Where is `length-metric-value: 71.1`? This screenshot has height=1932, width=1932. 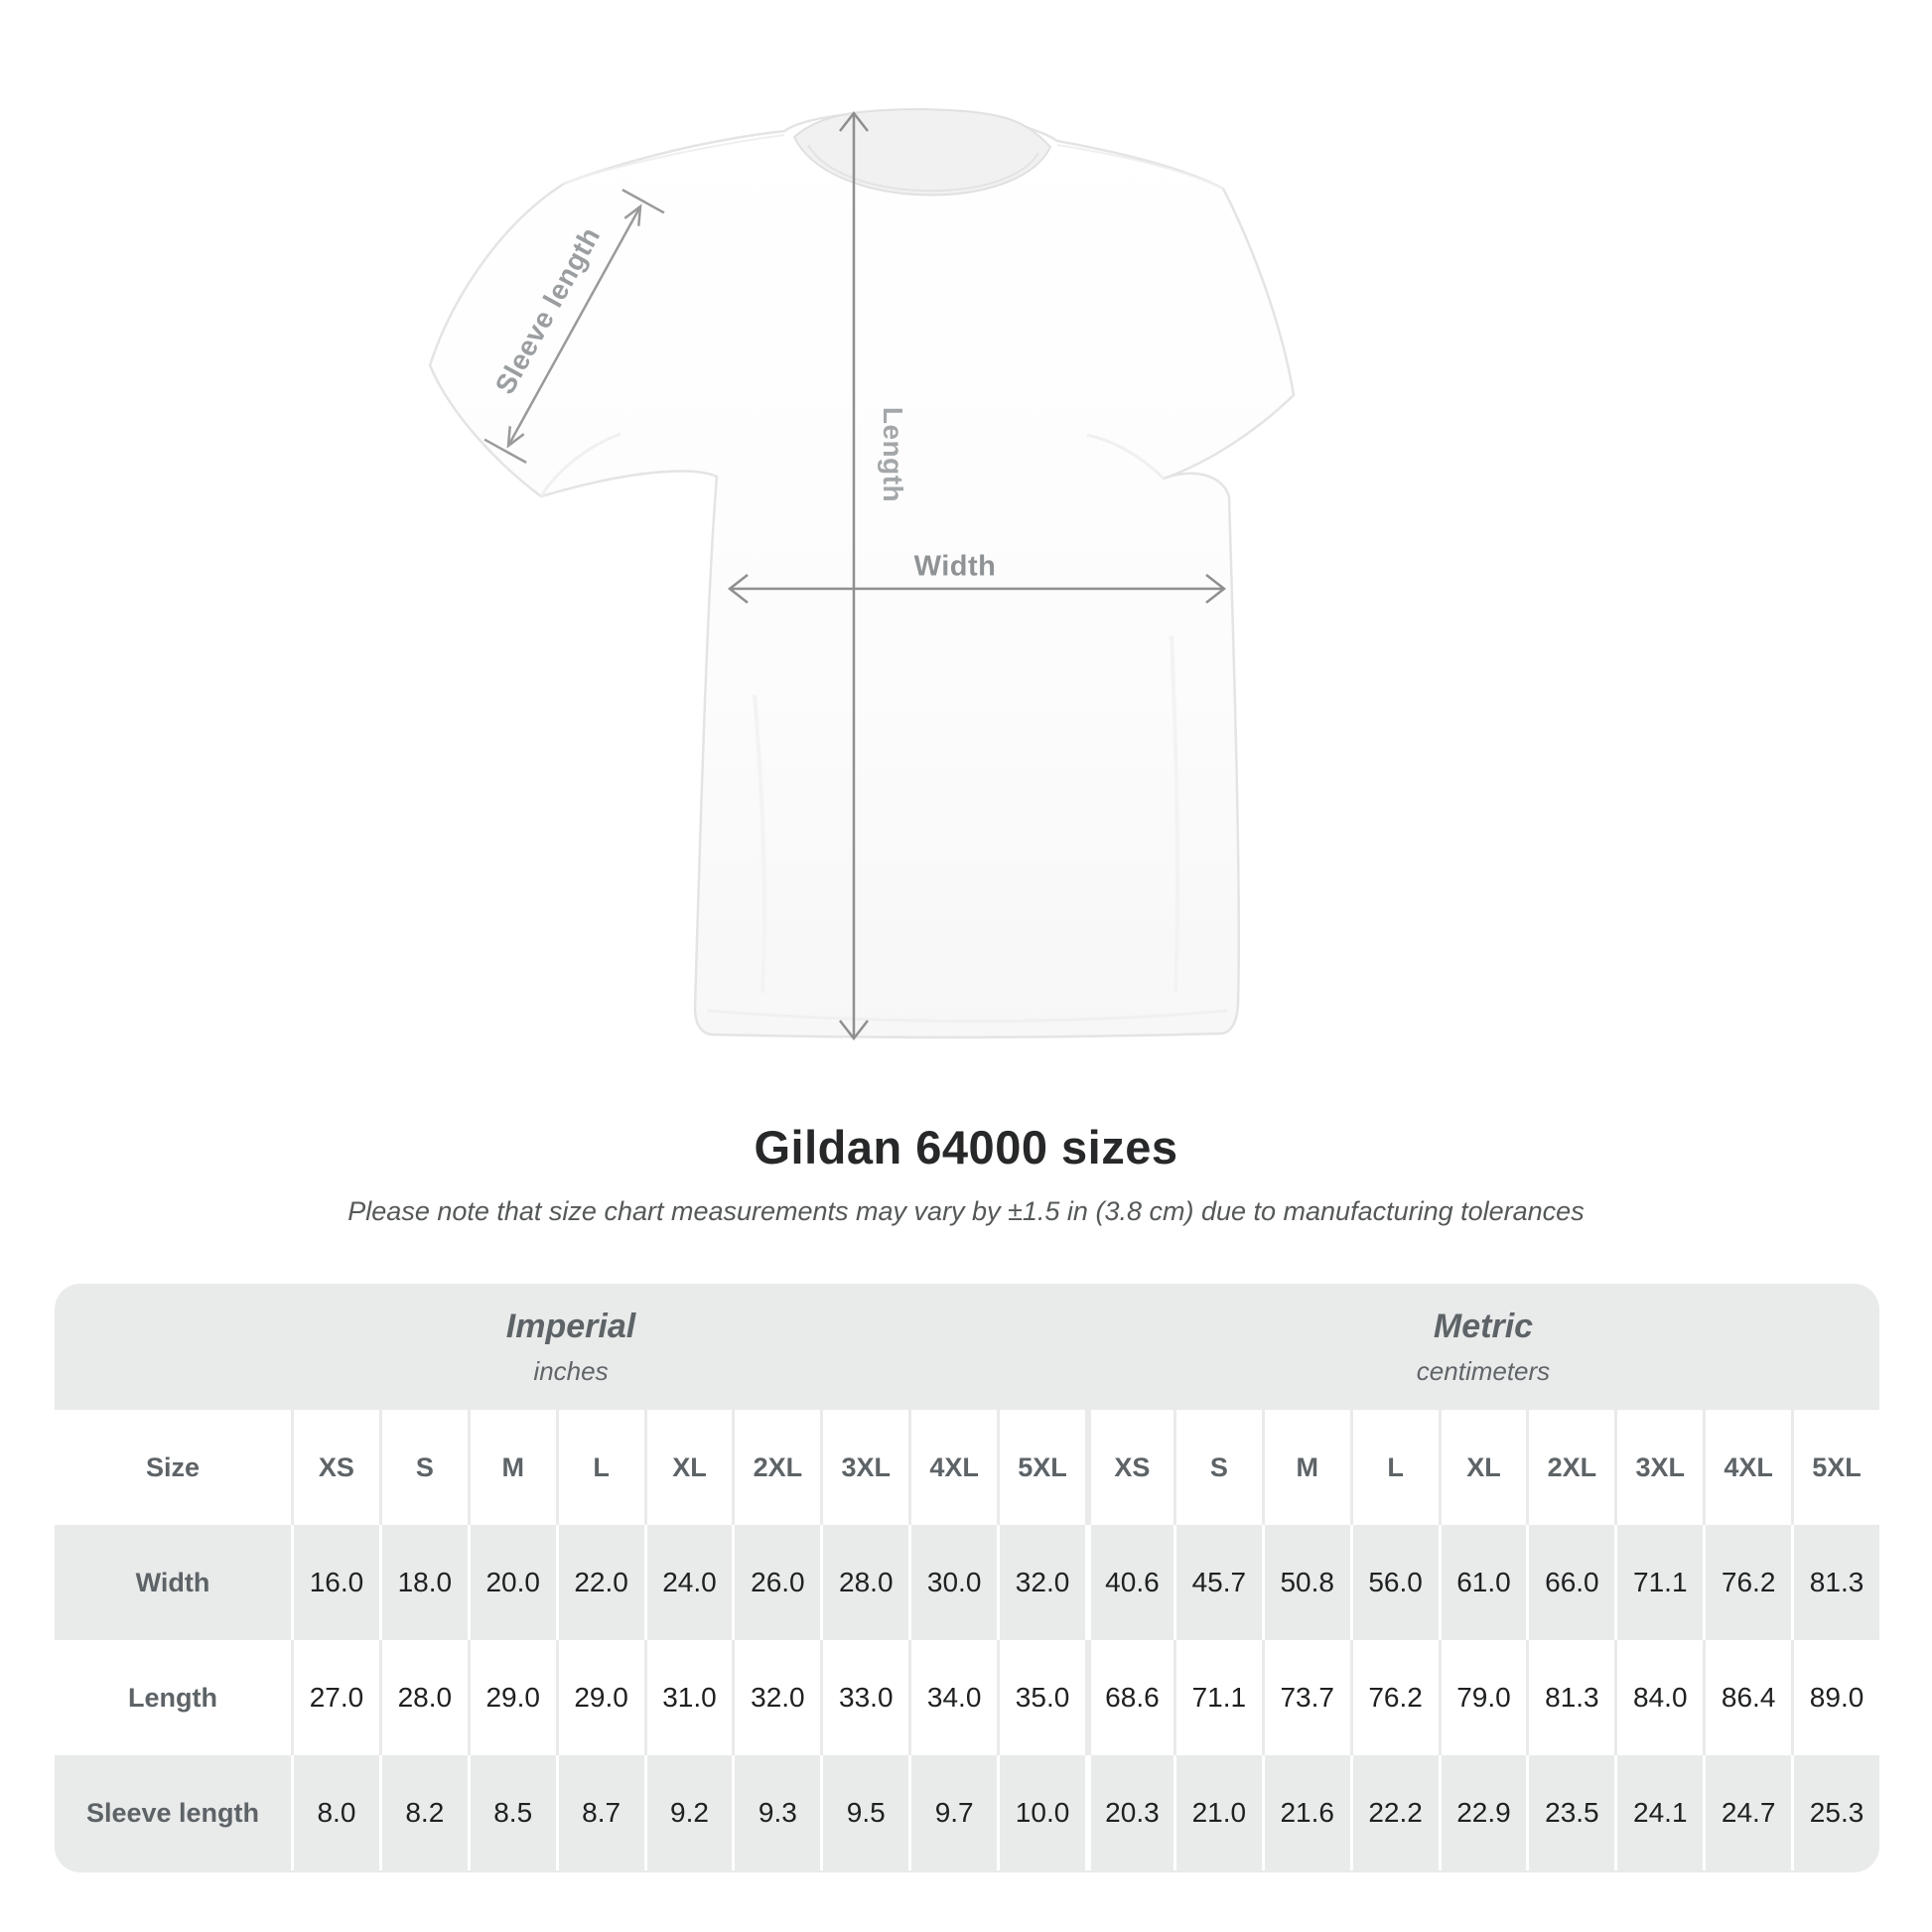 length-metric-value: 71.1 is located at coordinates (1217, 1698).